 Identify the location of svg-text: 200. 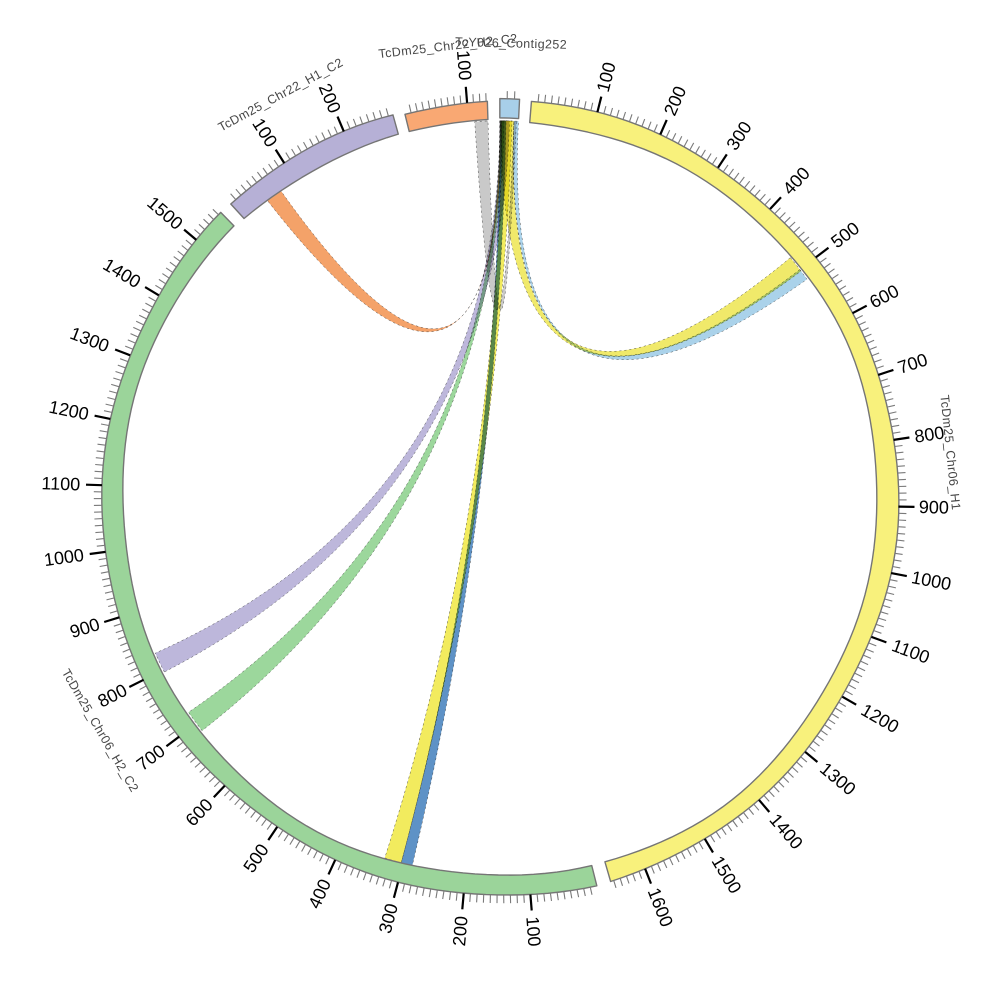
(460, 931).